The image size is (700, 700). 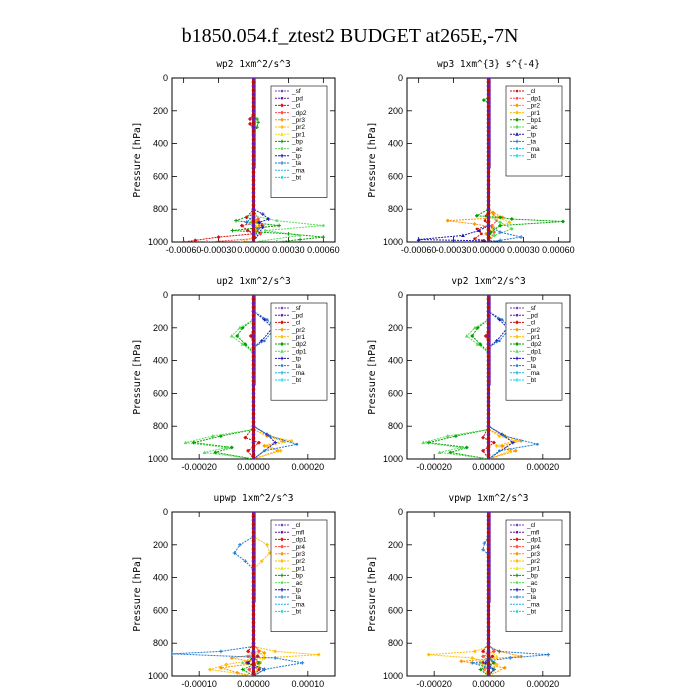 I want to click on legend-entry: _pr1, so click(x=290, y=134).